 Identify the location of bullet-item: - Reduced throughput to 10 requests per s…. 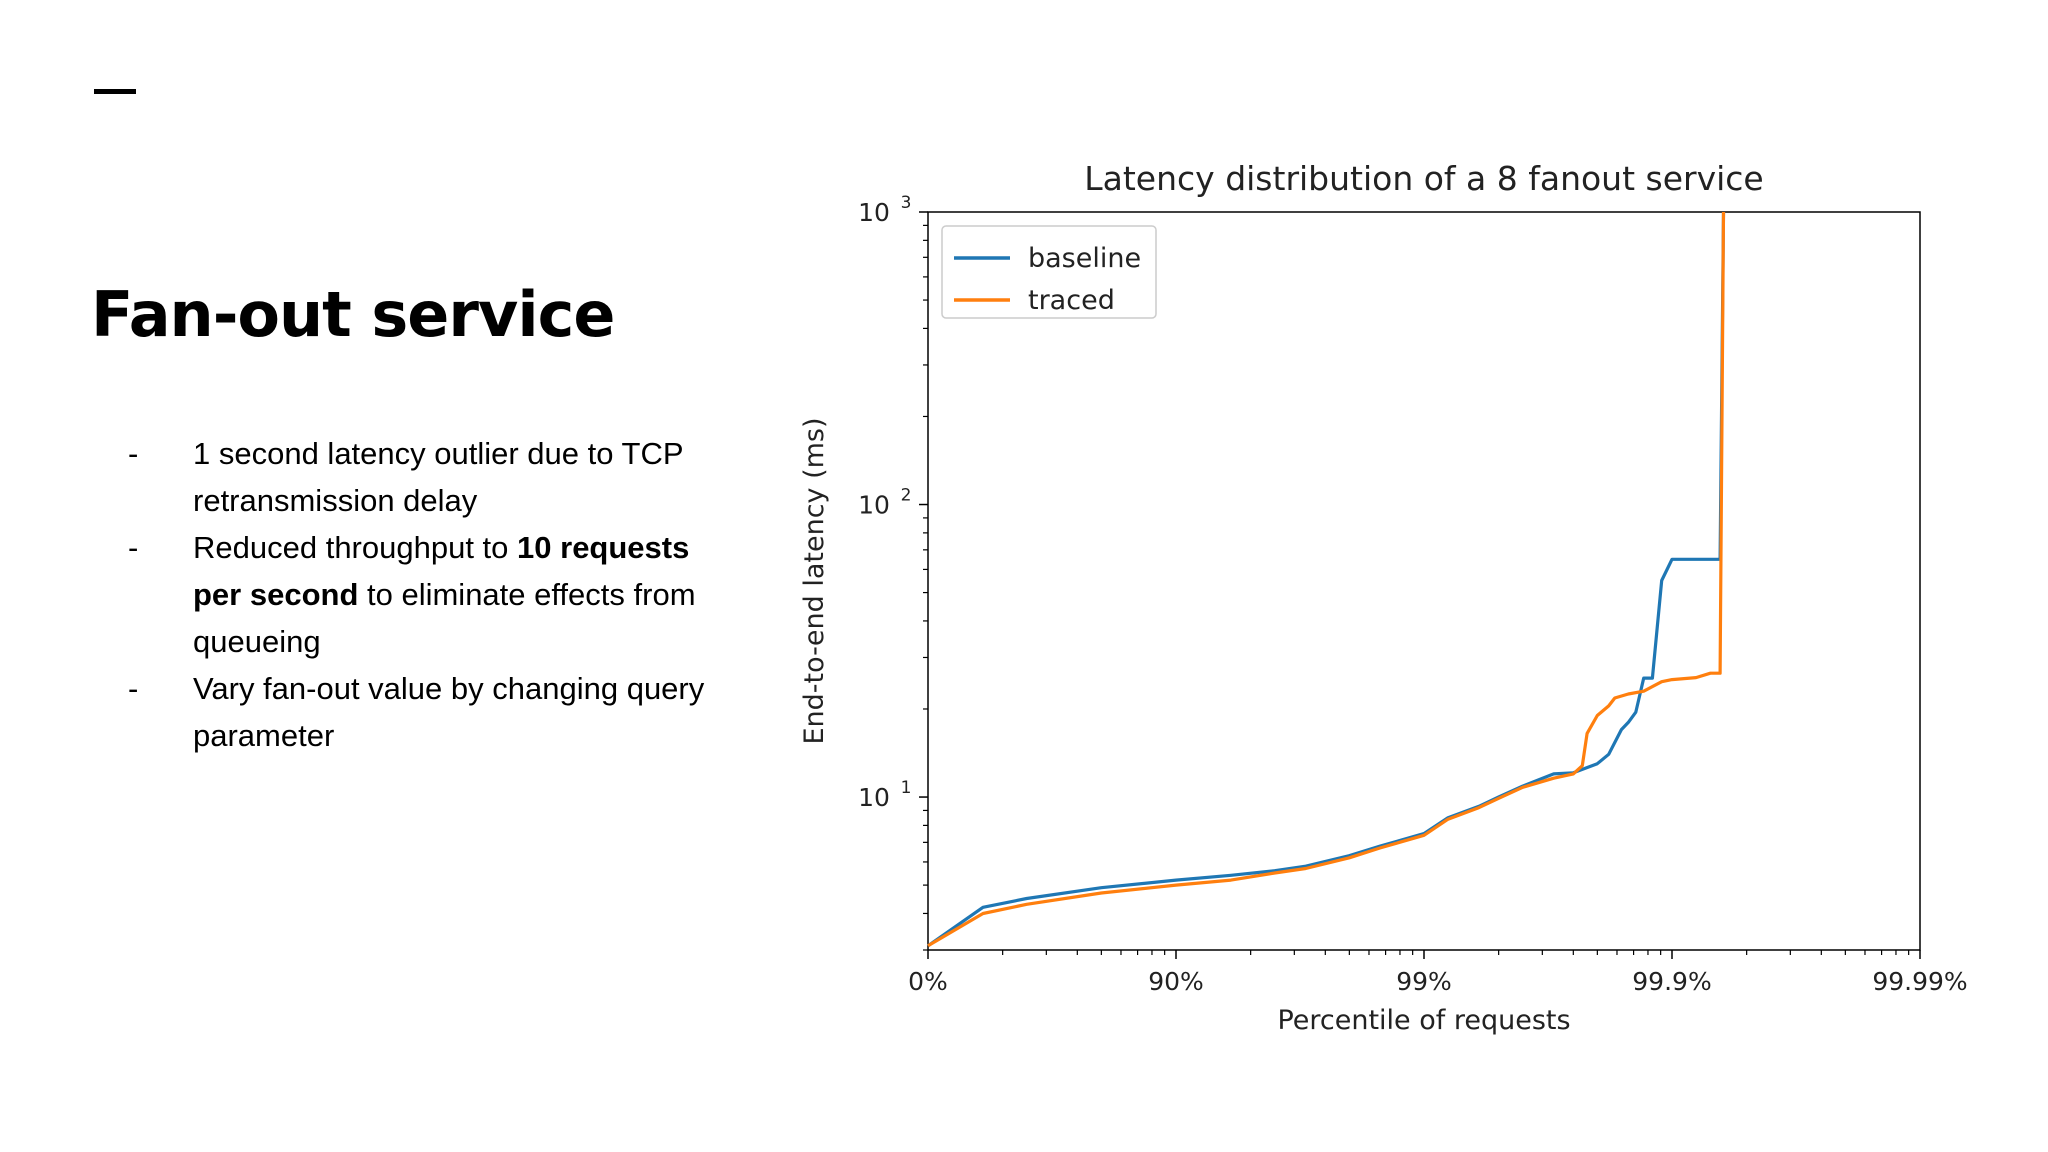
(418, 594).